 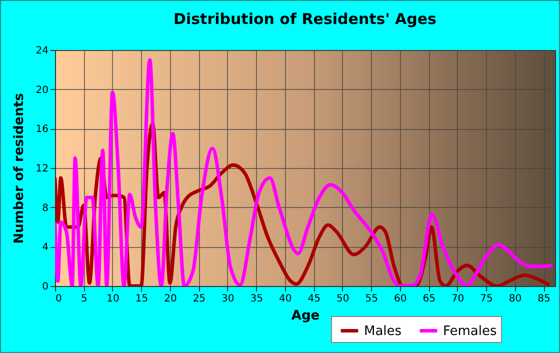 I want to click on x-tick-label: 40, so click(x=285, y=299).